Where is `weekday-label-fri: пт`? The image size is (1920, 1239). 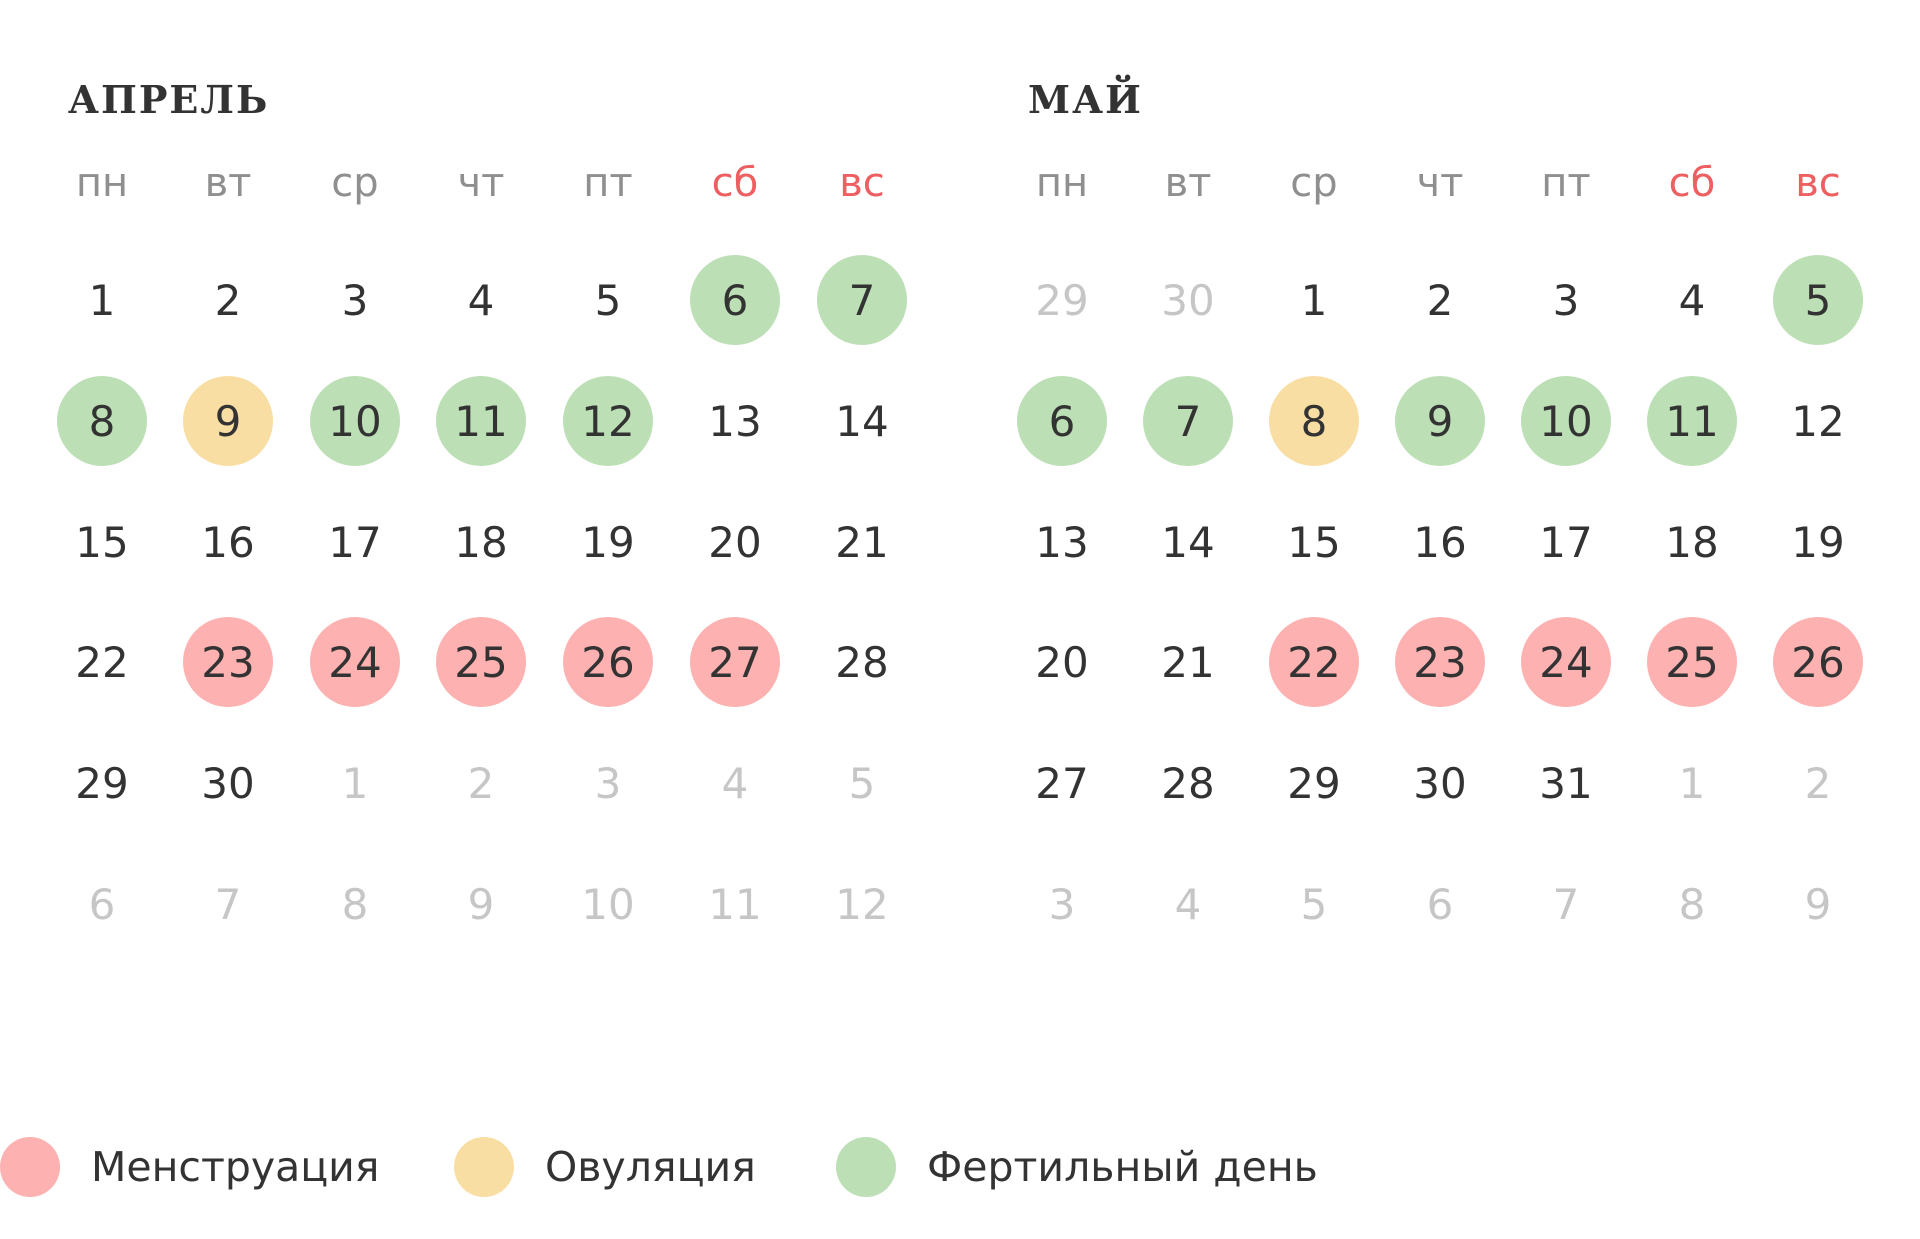 weekday-label-fri: пт is located at coordinates (1566, 183).